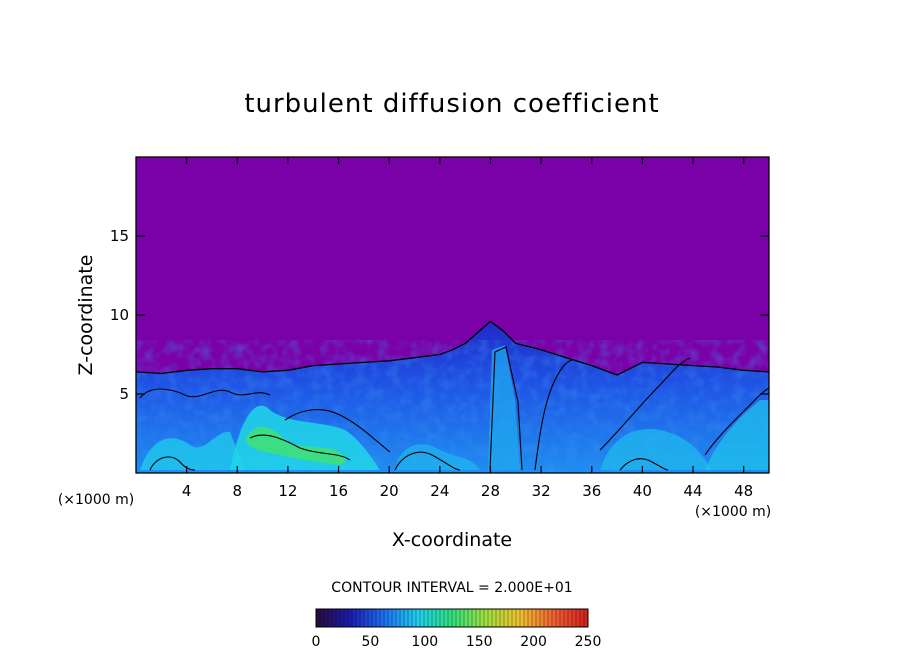  I want to click on colorbar-tick-label: 100, so click(424, 642).